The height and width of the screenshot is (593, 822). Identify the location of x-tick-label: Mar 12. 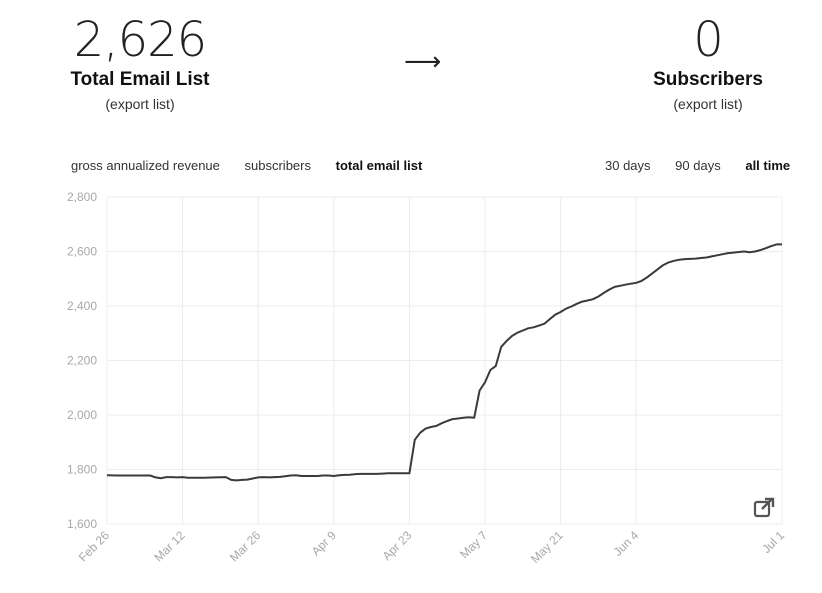
(169, 546).